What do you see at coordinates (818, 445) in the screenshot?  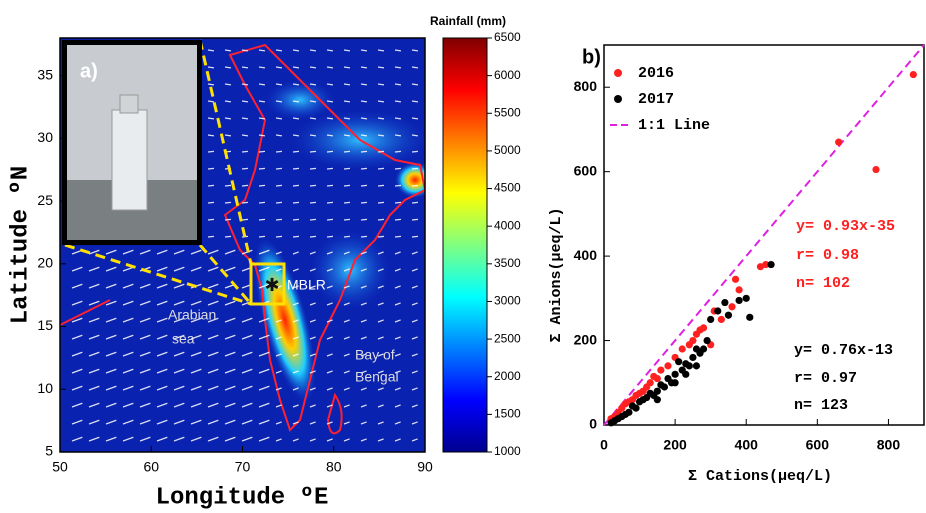 I see `x-tick-label: 600` at bounding box center [818, 445].